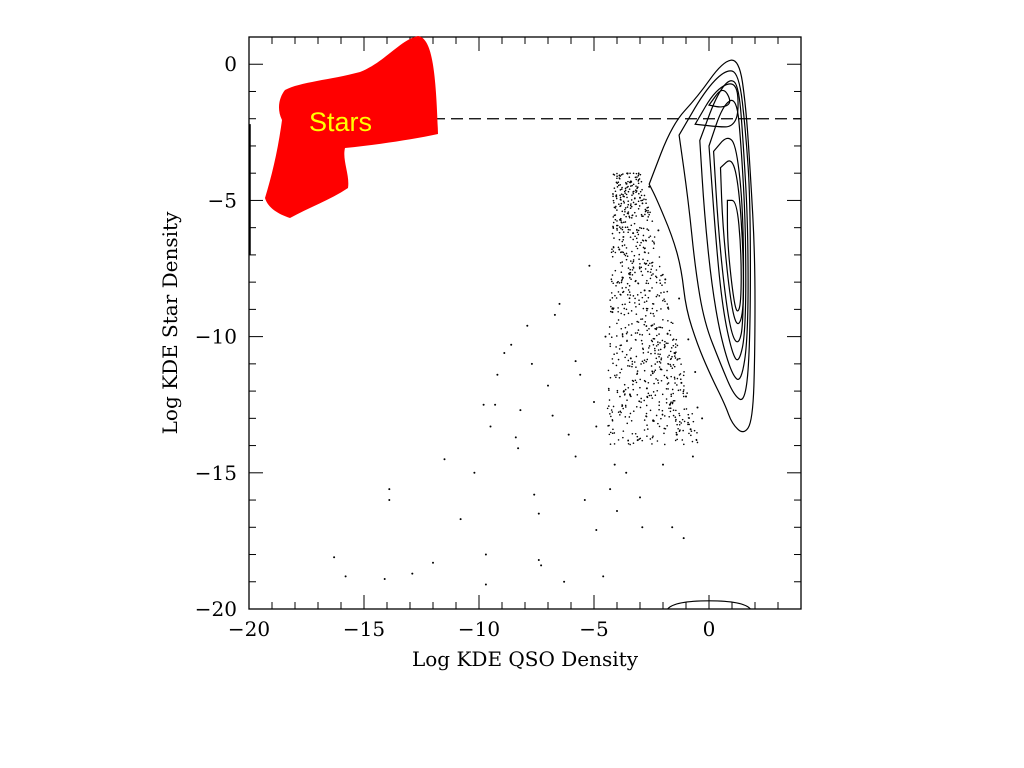 Image resolution: width=1024 pixels, height=768 pixels. Describe the element at coordinates (249, 629) in the screenshot. I see `x-tick-label: −20` at that location.